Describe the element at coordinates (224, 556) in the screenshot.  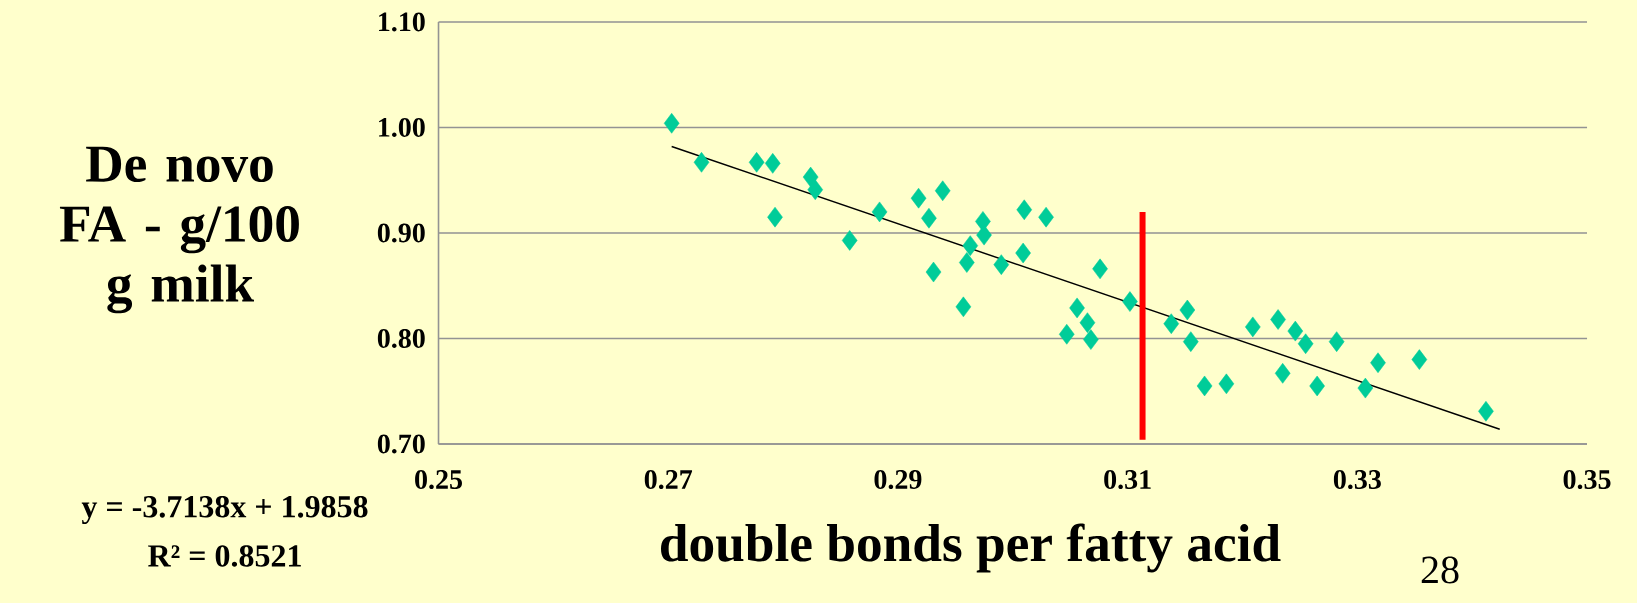
I see `text: R² = 0.8521` at that location.